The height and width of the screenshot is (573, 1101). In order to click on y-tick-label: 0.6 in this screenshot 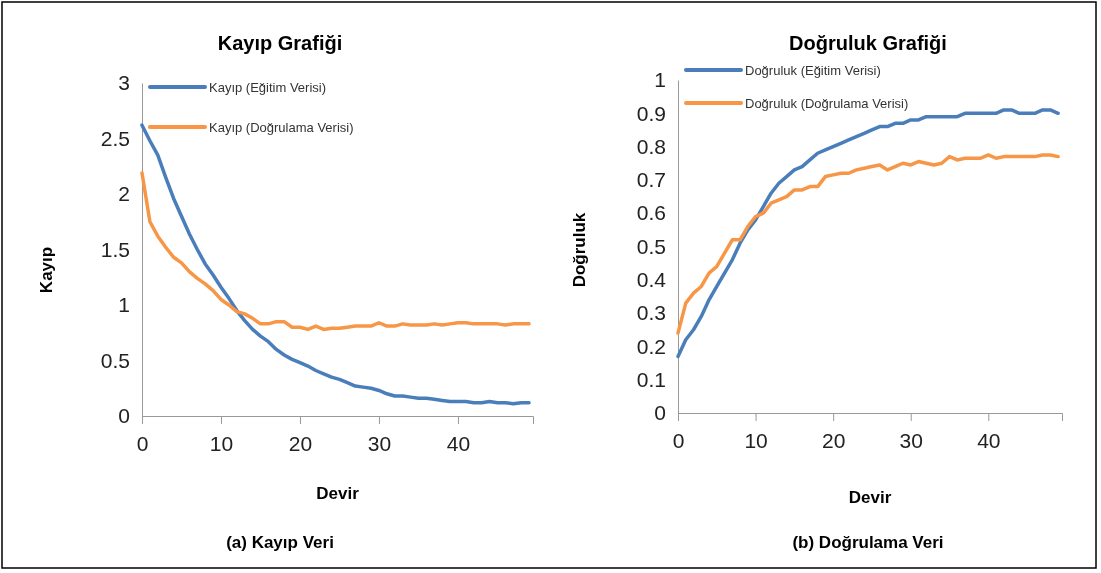, I will do `click(651, 213)`.